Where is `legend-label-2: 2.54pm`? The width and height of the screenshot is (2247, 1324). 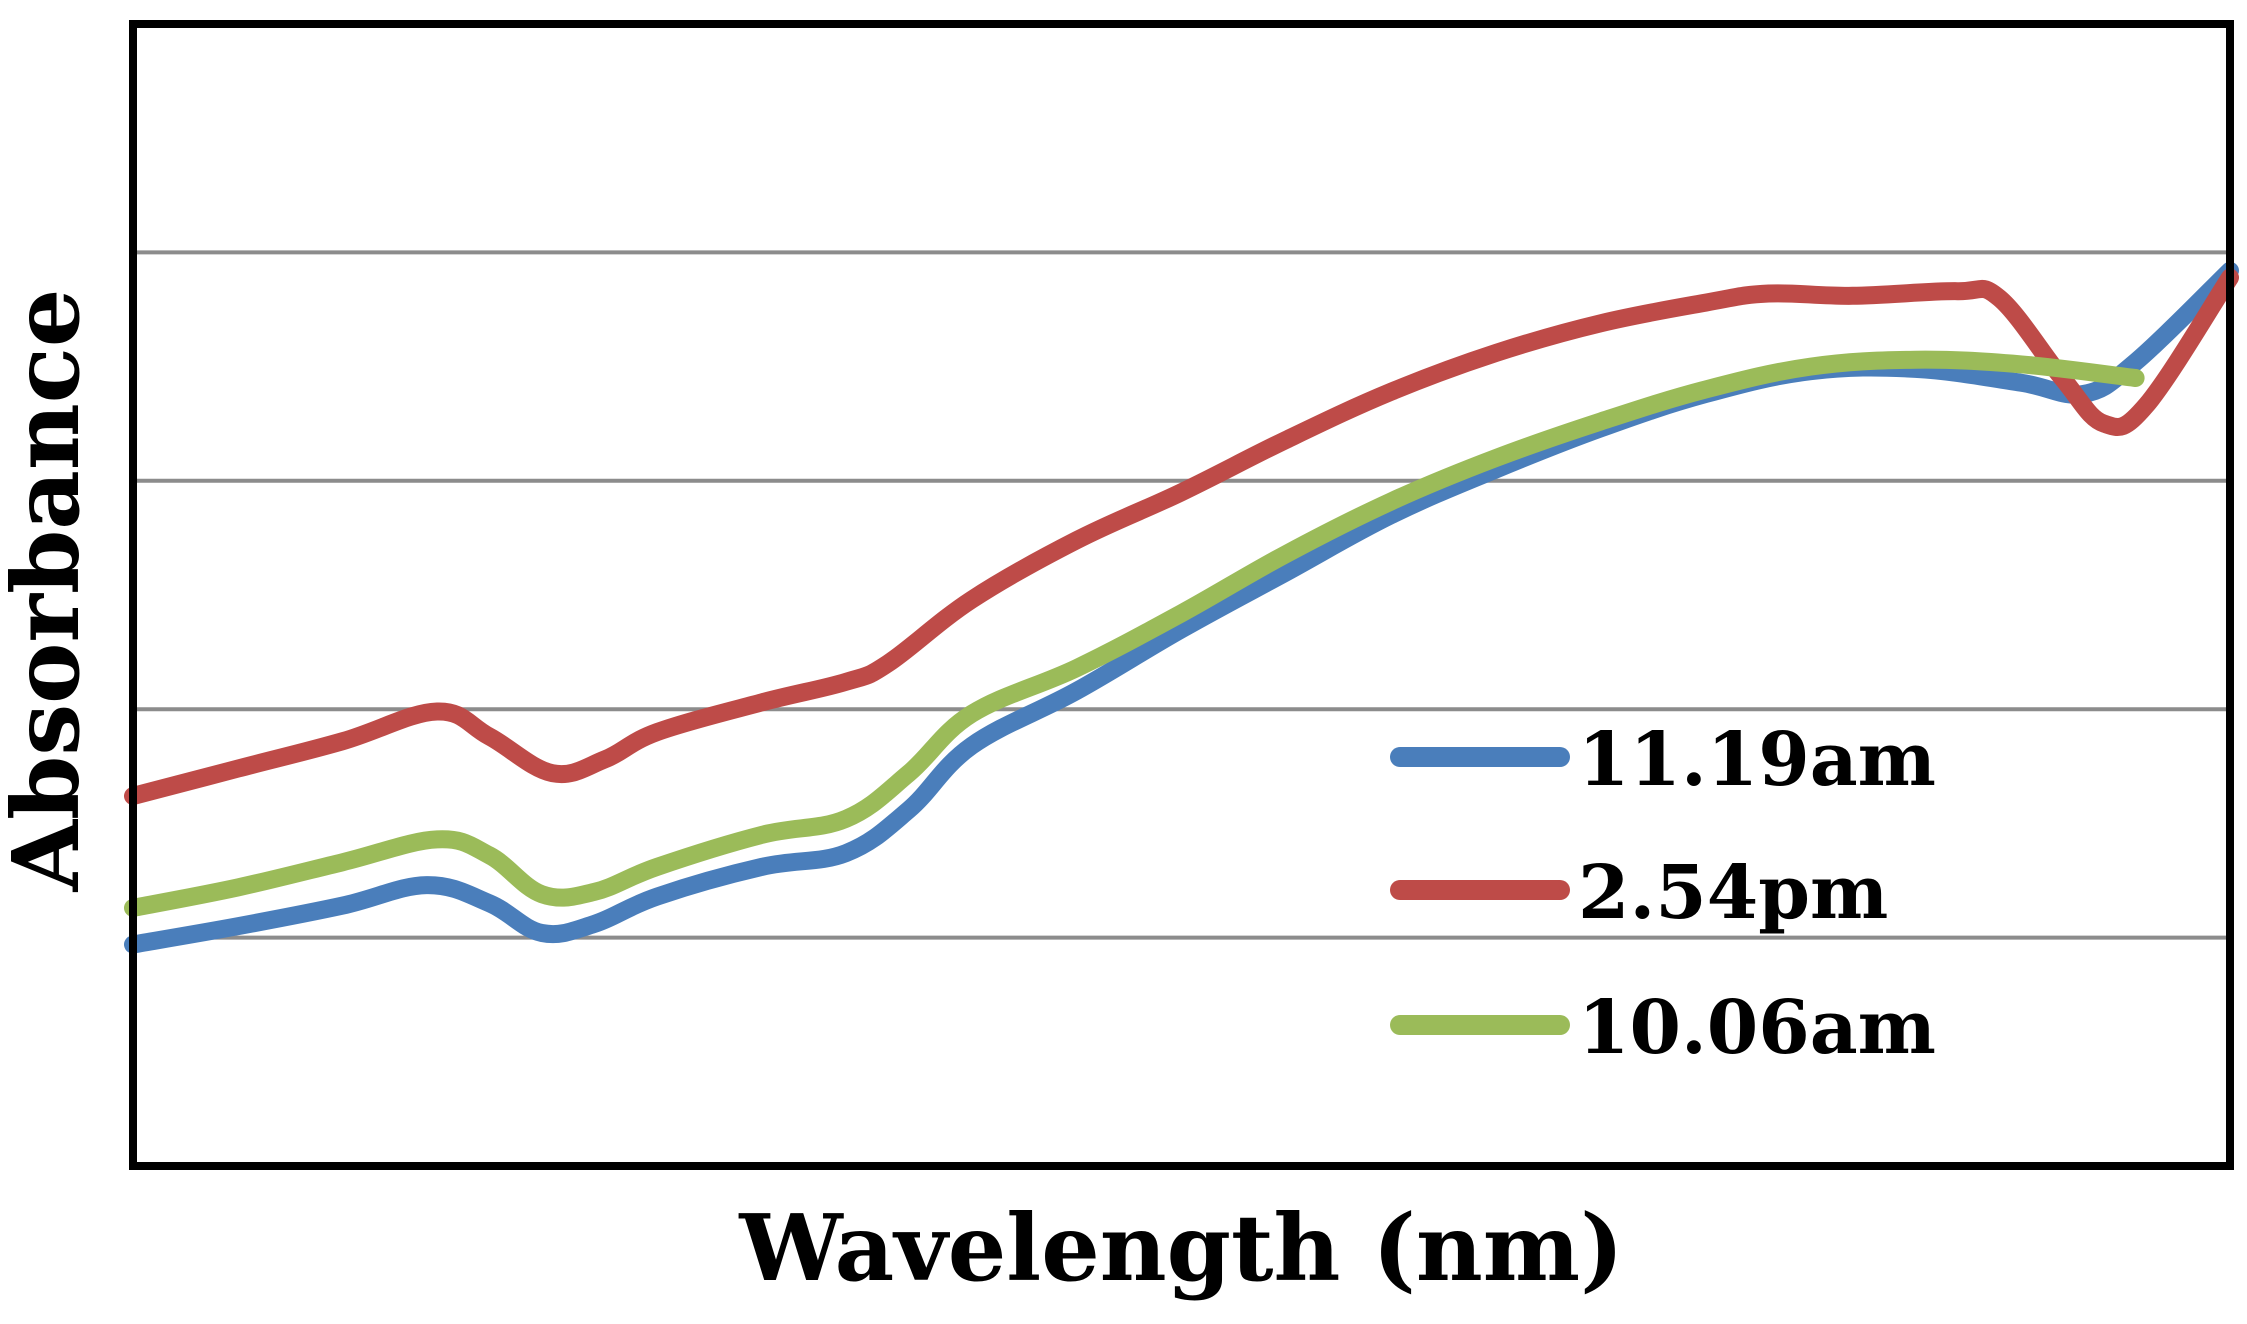 legend-label-2: 2.54pm is located at coordinates (1733, 893).